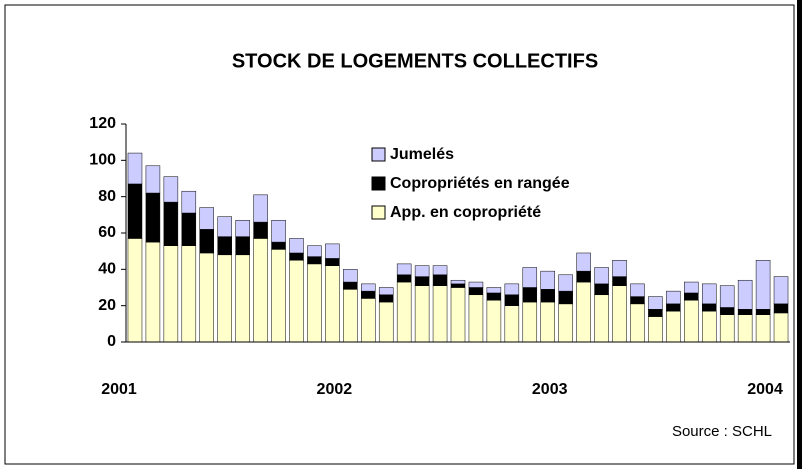  I want to click on legend-label: Copropriétés en rangée, so click(480, 183).